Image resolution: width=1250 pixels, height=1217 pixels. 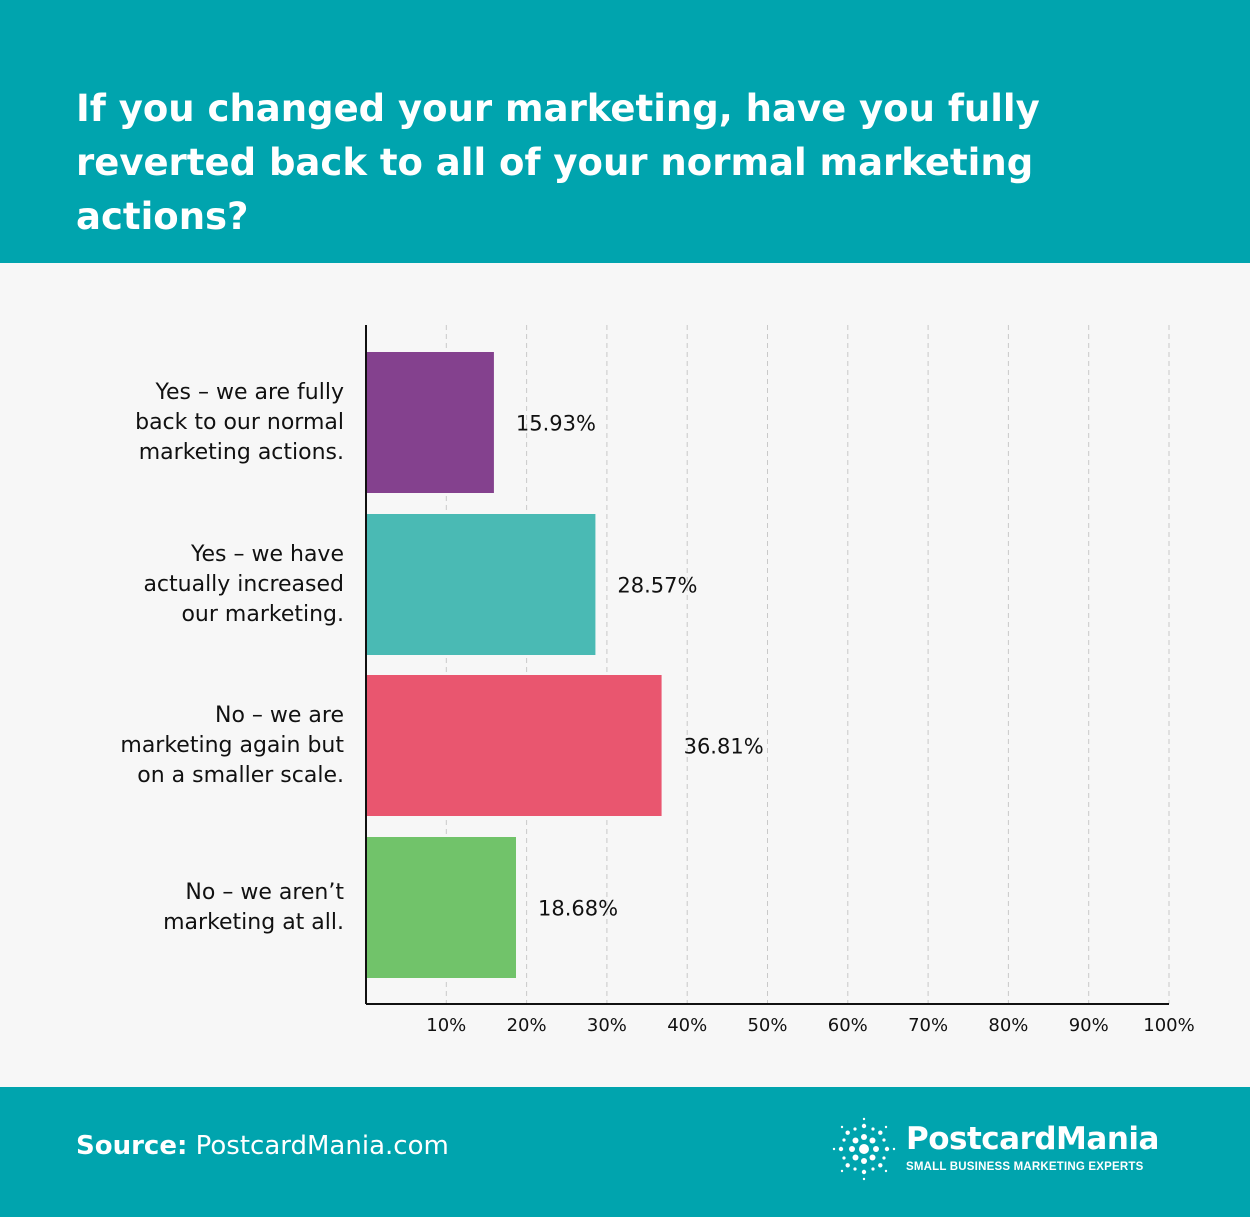 What do you see at coordinates (578, 909) in the screenshot?
I see `value-label: 18.68%` at bounding box center [578, 909].